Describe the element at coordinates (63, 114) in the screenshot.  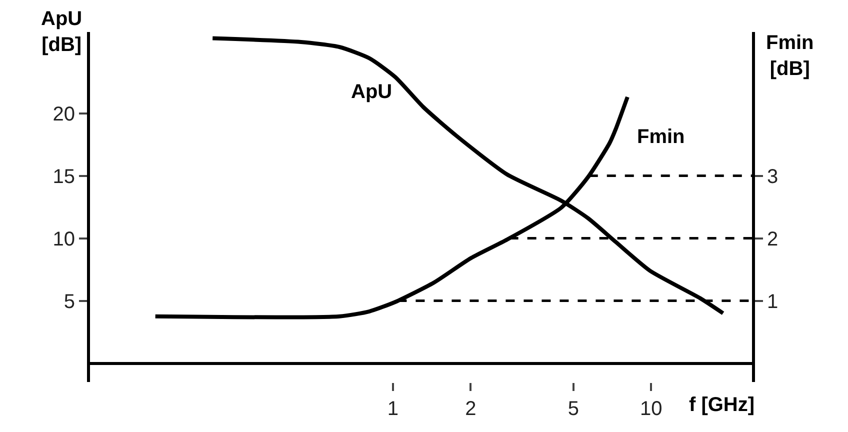
I see `y-tick-label: 20` at that location.